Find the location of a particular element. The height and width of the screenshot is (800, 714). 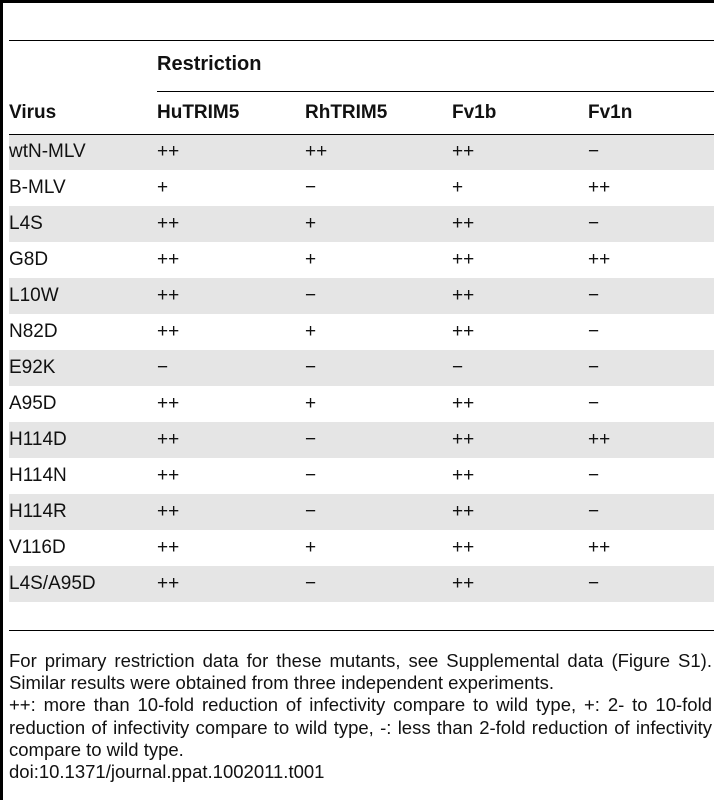

table-row: wtN-MLV ++ ++ ++ − is located at coordinates (361, 152).